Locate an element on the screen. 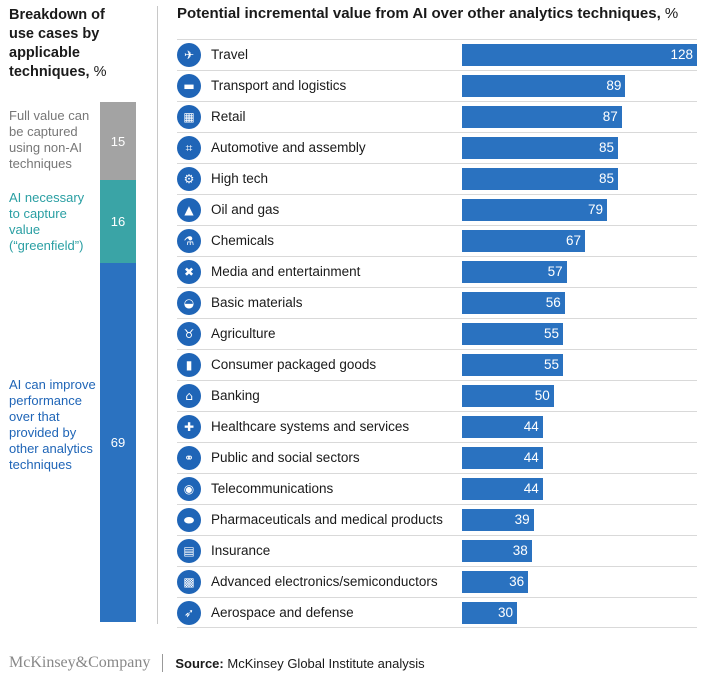 The image size is (710, 677). chart-row: ⌂ Banking 50 is located at coordinates (437, 395).